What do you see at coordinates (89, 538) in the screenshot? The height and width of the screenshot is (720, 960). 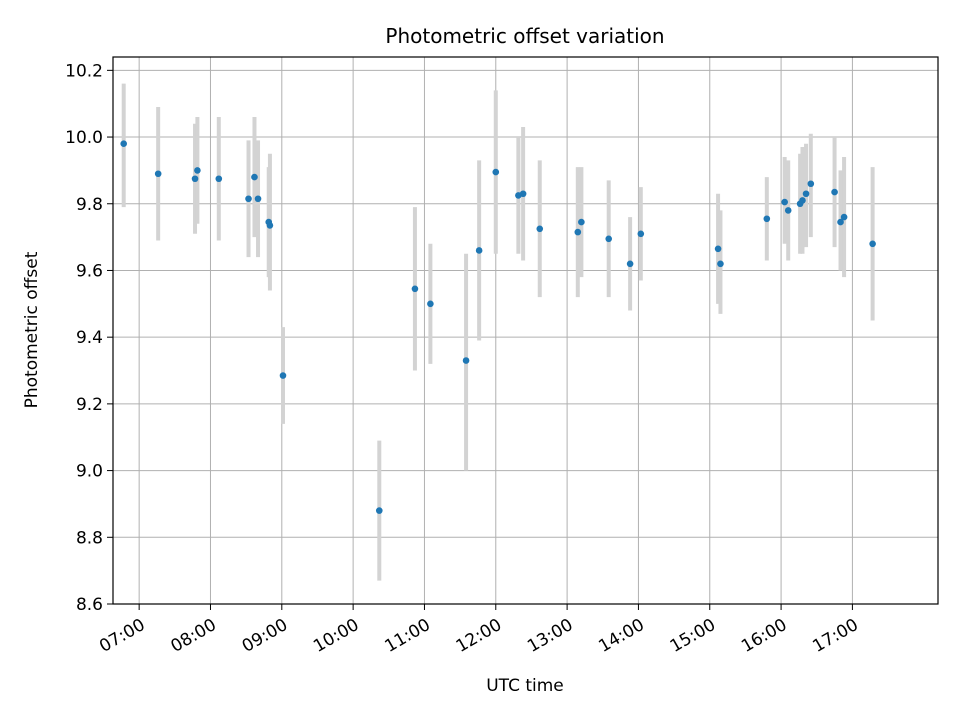 I see `y-tick-label: 8.8` at bounding box center [89, 538].